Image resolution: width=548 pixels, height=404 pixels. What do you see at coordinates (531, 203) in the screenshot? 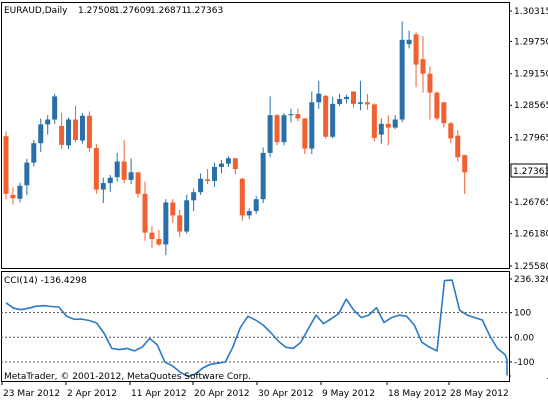
I see `price-label: 1.26765` at bounding box center [531, 203].